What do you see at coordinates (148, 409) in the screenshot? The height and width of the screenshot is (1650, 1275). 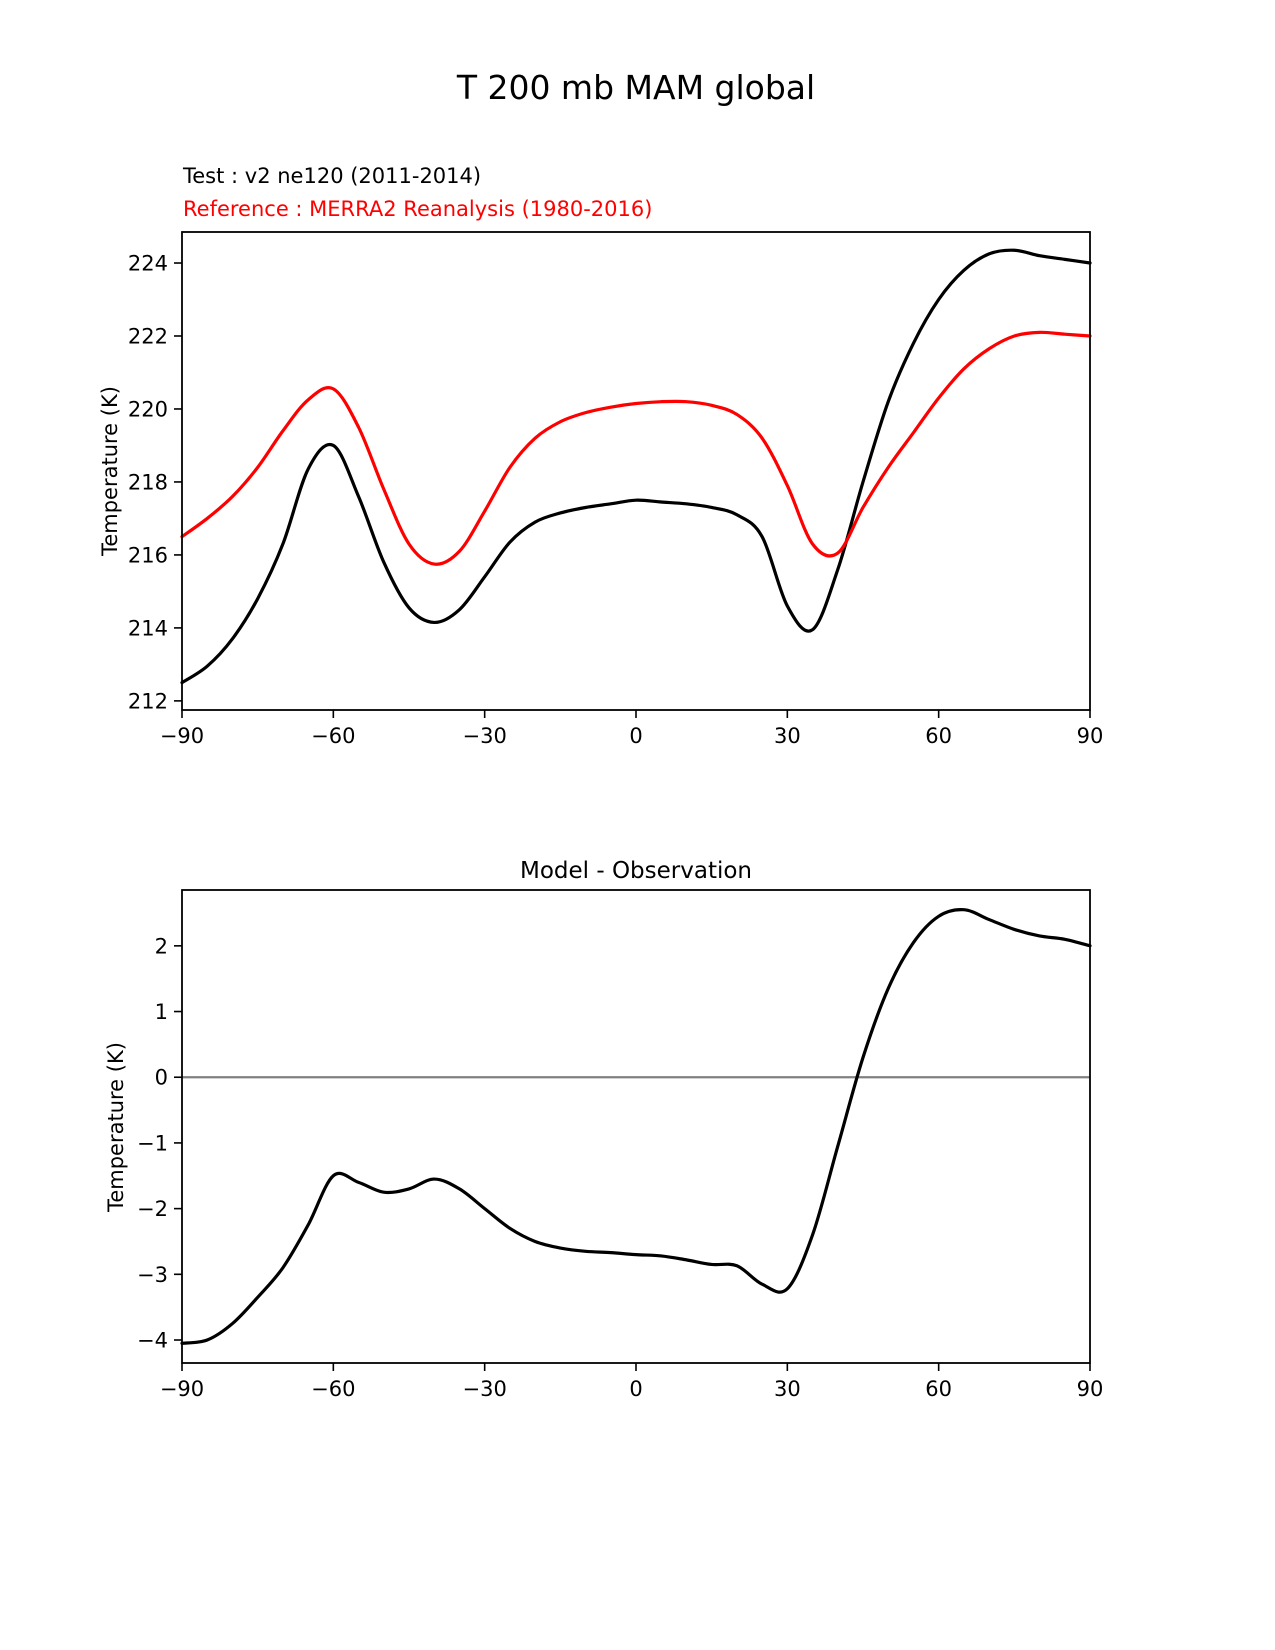 I see `y-tick-label: 220` at bounding box center [148, 409].